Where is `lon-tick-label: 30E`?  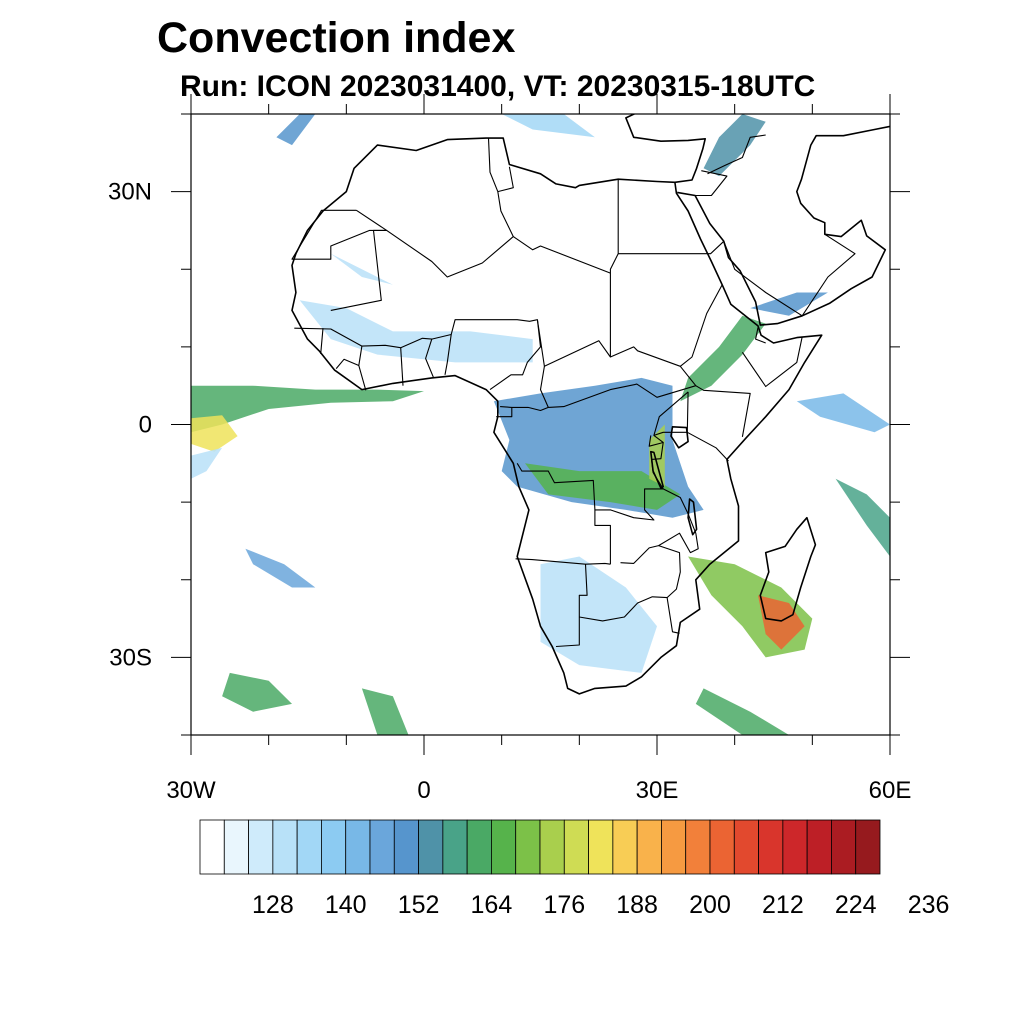 lon-tick-label: 30E is located at coordinates (657, 790).